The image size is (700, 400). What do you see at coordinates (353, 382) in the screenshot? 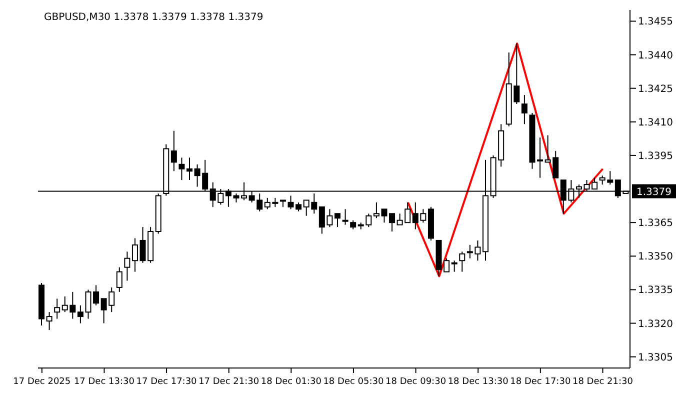
I see `x-tick-label: 18 Dec 05:30` at bounding box center [353, 382].